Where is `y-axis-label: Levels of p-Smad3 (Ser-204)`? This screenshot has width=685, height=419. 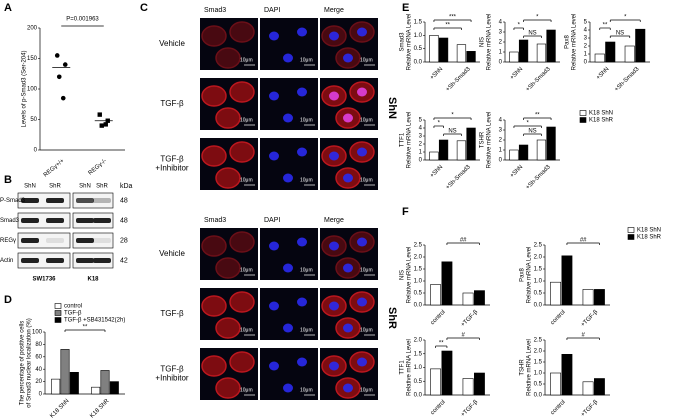 y-axis-label: Levels of p-Smad3 (Ser-204) is located at coordinates (25, 88).